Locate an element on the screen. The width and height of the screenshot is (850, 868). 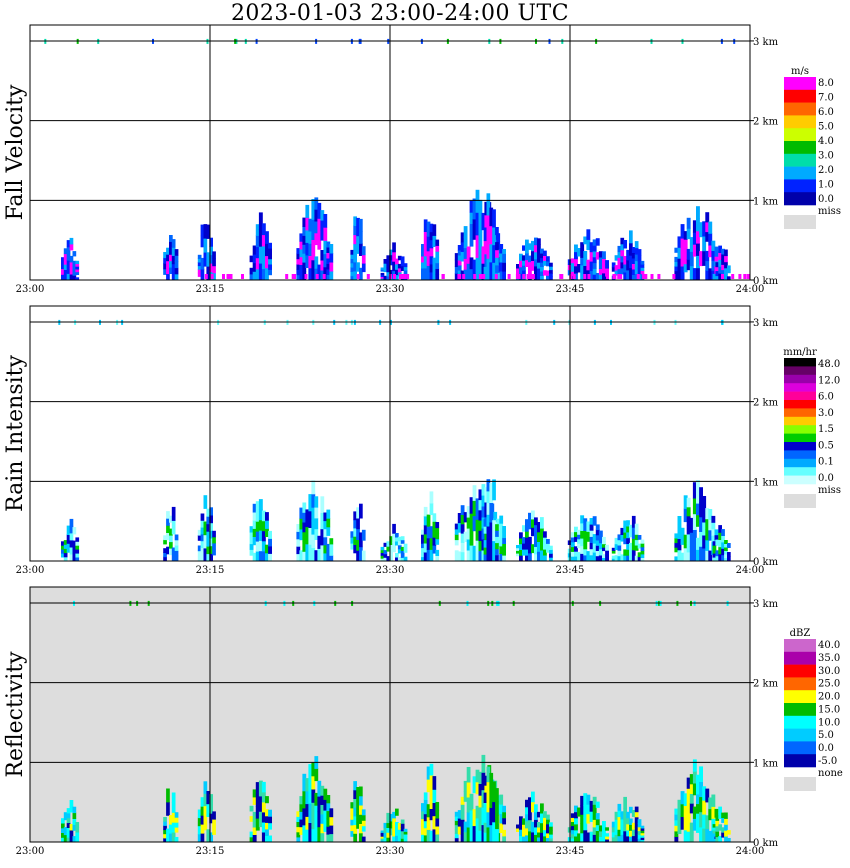
legend-label: 15.0 is located at coordinates (829, 709).